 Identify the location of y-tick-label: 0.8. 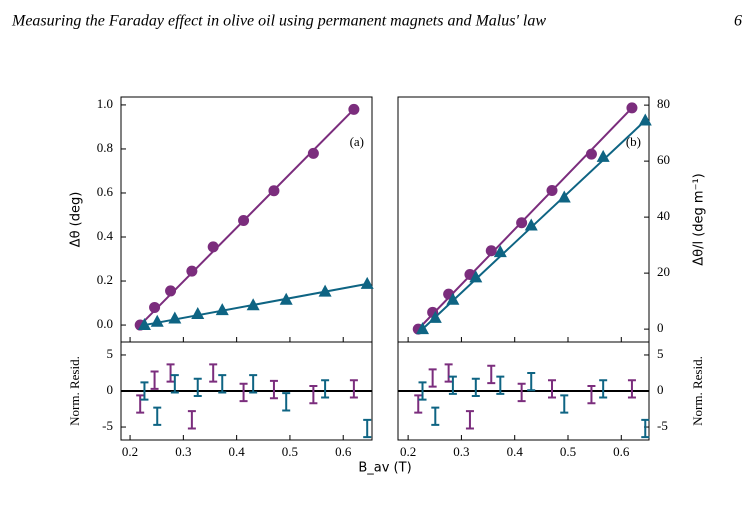
(105, 147).